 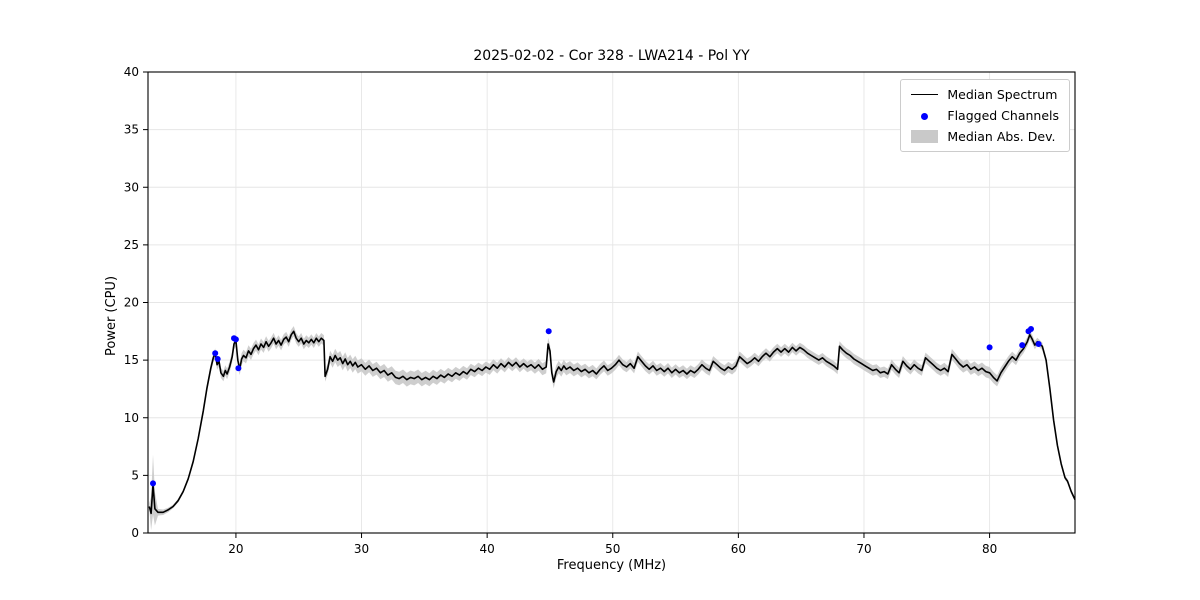 What do you see at coordinates (612, 549) in the screenshot?
I see `x-tick-label: 50` at bounding box center [612, 549].